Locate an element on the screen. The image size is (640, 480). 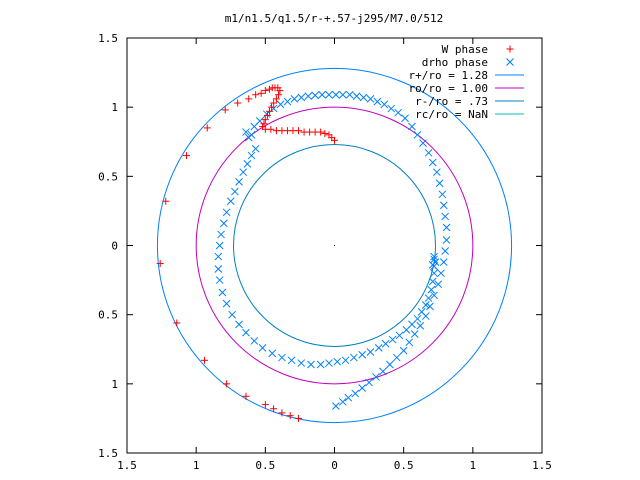
legend-label: W phase is located at coordinates (465, 49).